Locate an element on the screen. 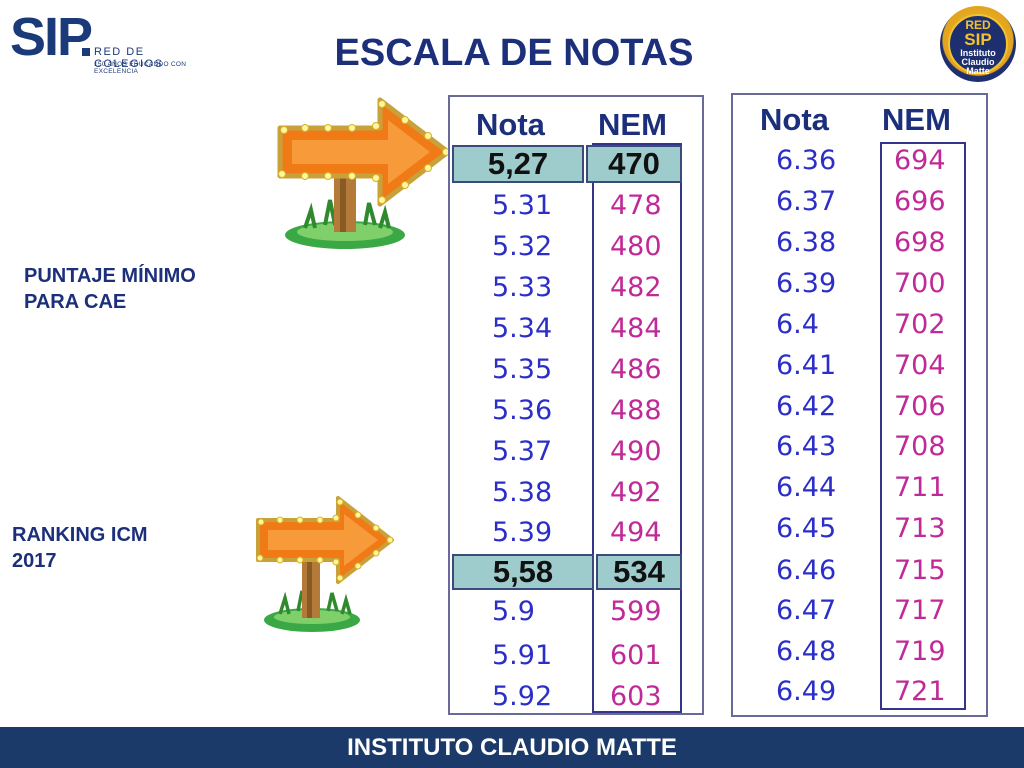 The height and width of the screenshot is (768, 1024). table-row-nem: 711 is located at coordinates (920, 487).